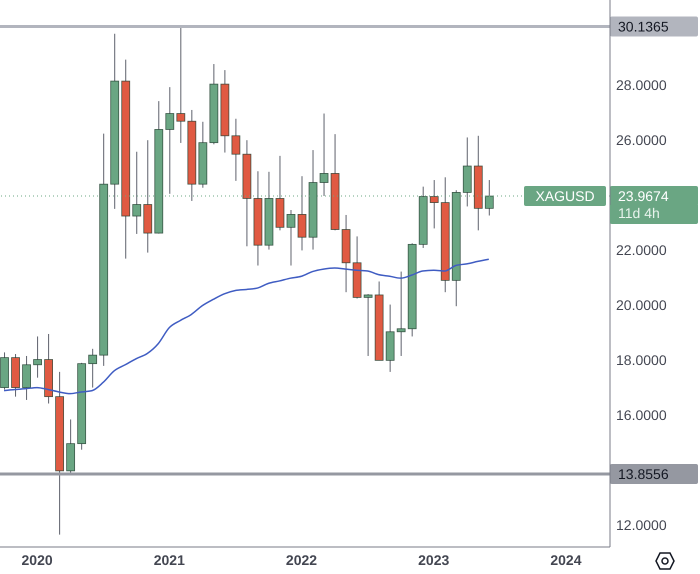  I want to click on y-tick-label: 26.0000, so click(641, 140).